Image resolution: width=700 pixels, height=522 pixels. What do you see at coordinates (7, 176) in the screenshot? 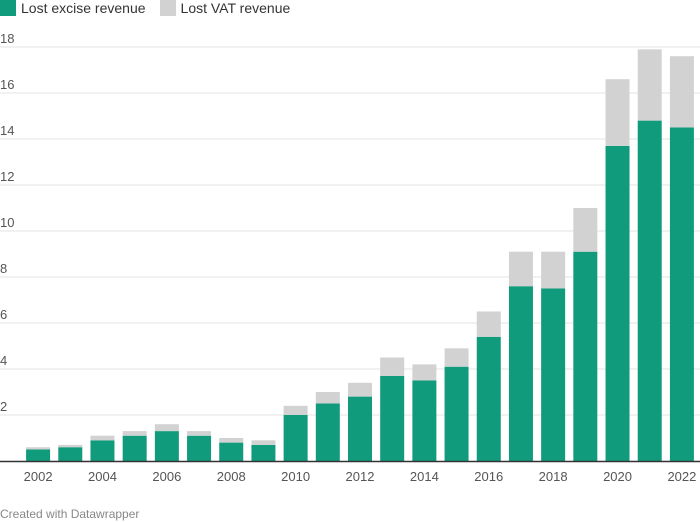
I see `y-tick-label-12: 12` at bounding box center [7, 176].